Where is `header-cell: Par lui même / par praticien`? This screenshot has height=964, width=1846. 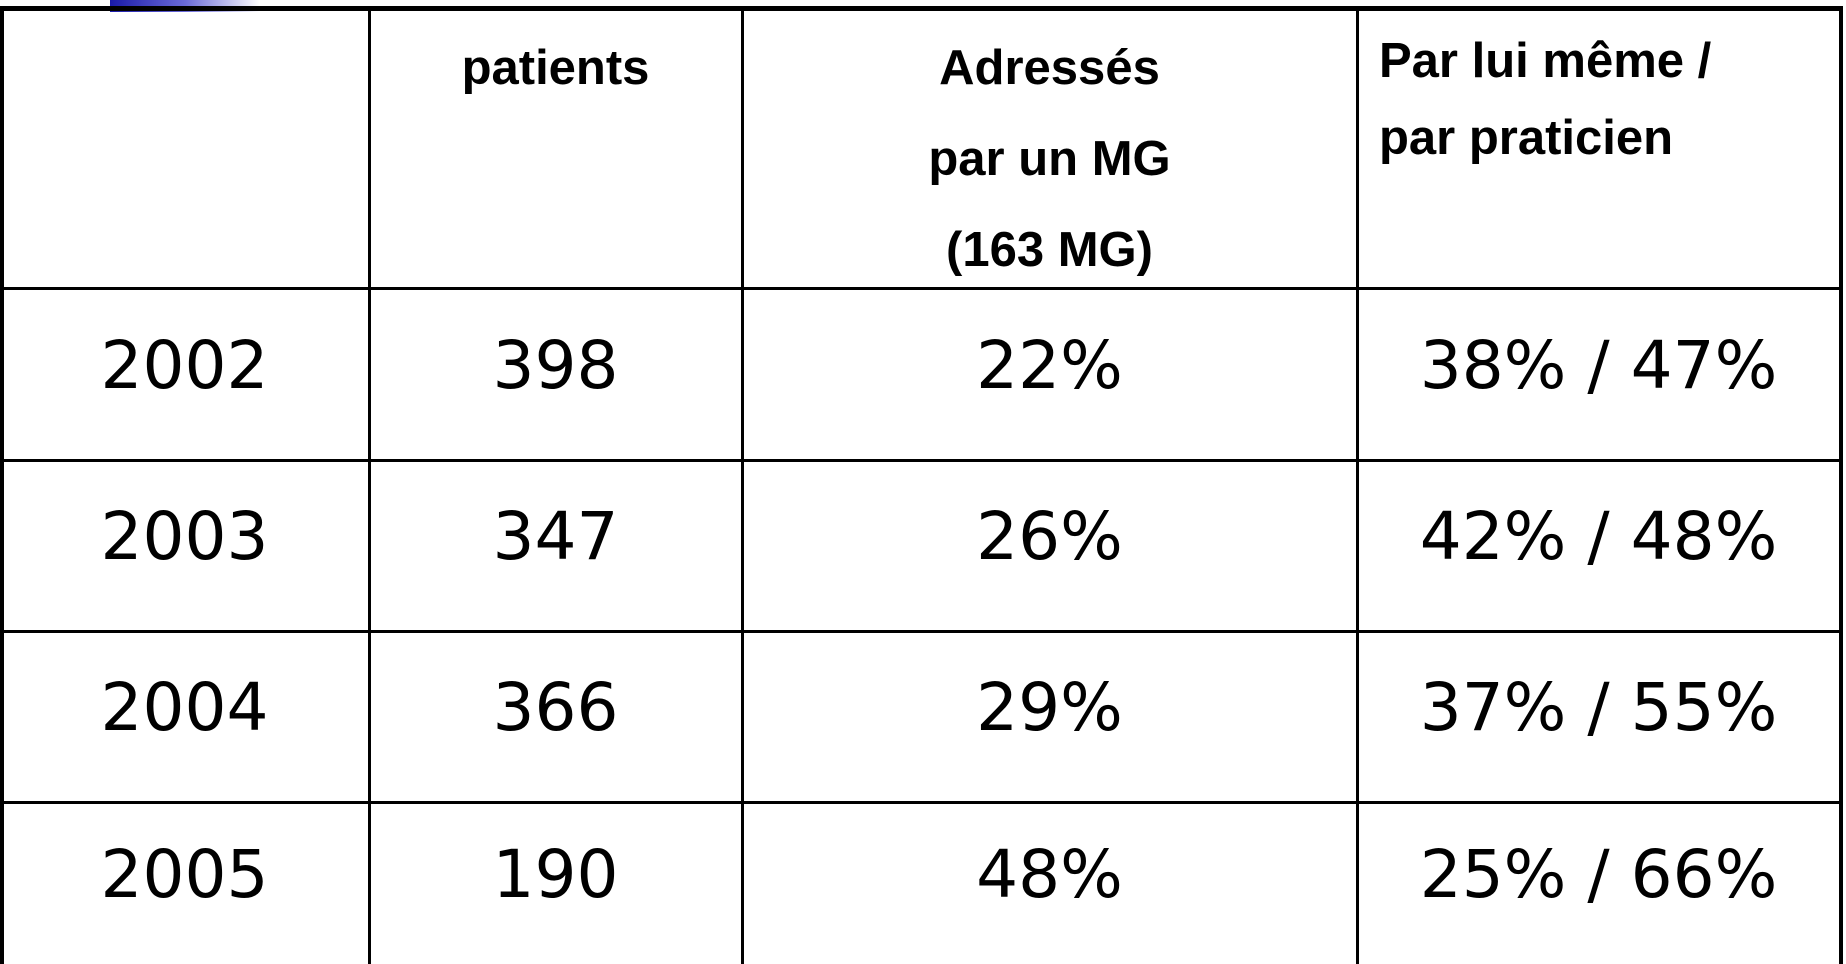 header-cell: Par lui même / par praticien is located at coordinates (1598, 148).